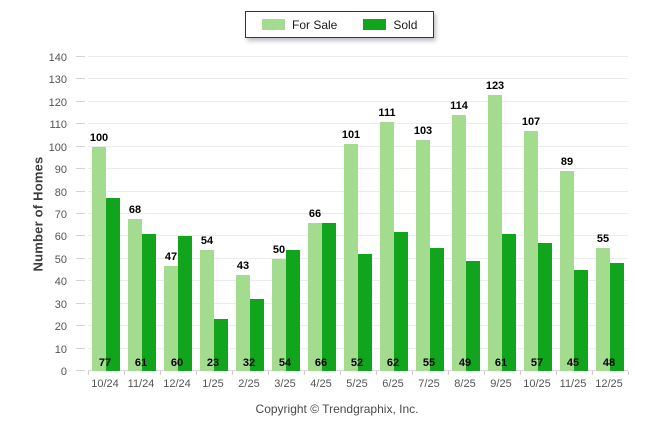  What do you see at coordinates (286, 223) in the screenshot?
I see `bar-group: 50 54 3/25` at bounding box center [286, 223].